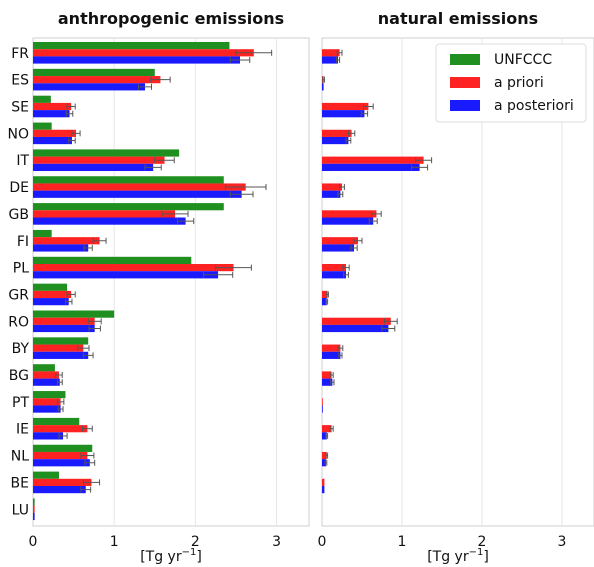  What do you see at coordinates (19, 215) in the screenshot?
I see `ytick-label-GB: GB` at bounding box center [19, 215].